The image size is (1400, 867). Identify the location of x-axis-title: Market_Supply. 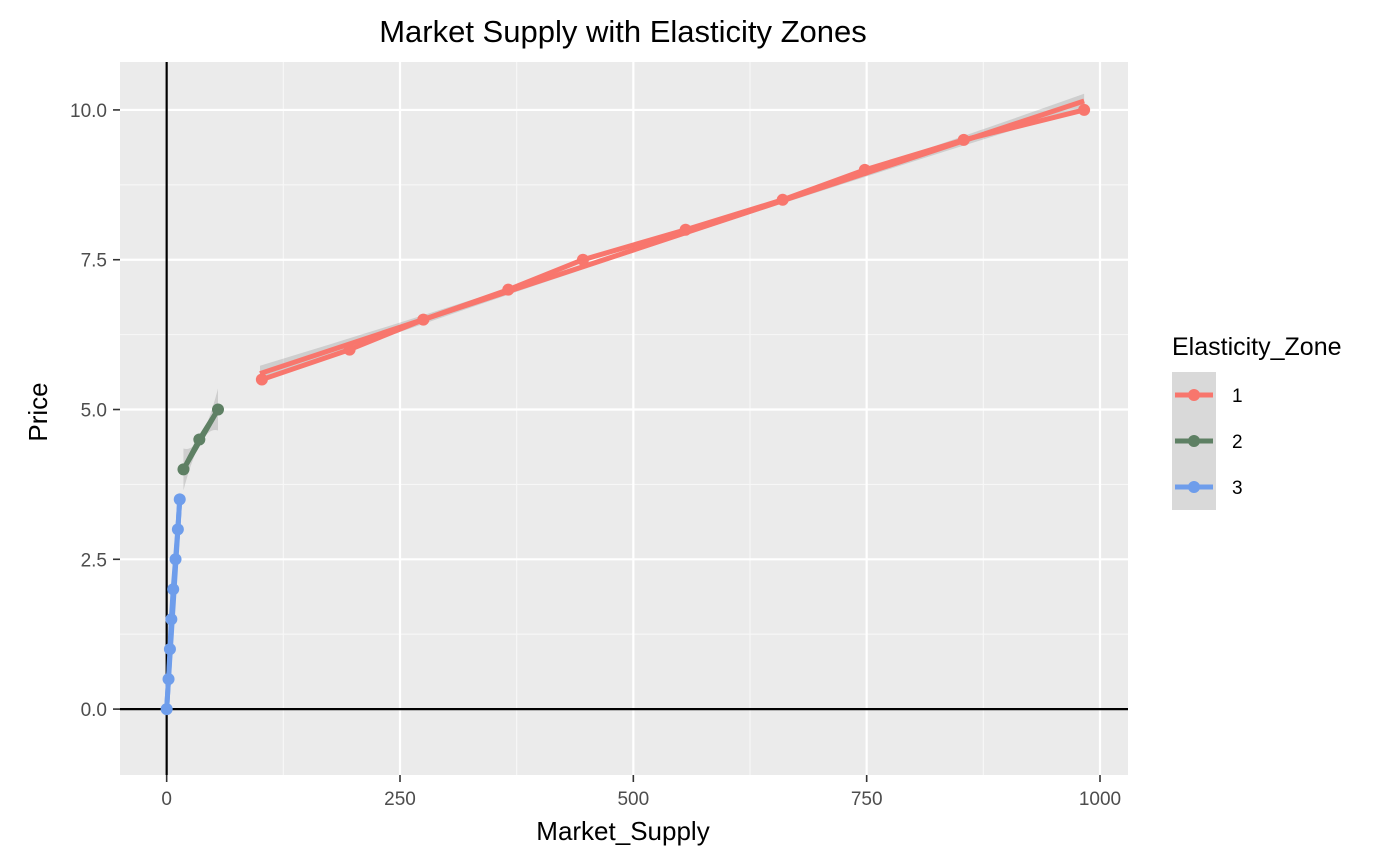
(622, 831).